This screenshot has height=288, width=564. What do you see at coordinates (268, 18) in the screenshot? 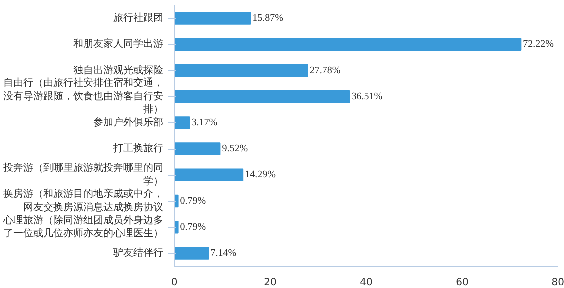
I see `data-label: 15.87%` at bounding box center [268, 18].